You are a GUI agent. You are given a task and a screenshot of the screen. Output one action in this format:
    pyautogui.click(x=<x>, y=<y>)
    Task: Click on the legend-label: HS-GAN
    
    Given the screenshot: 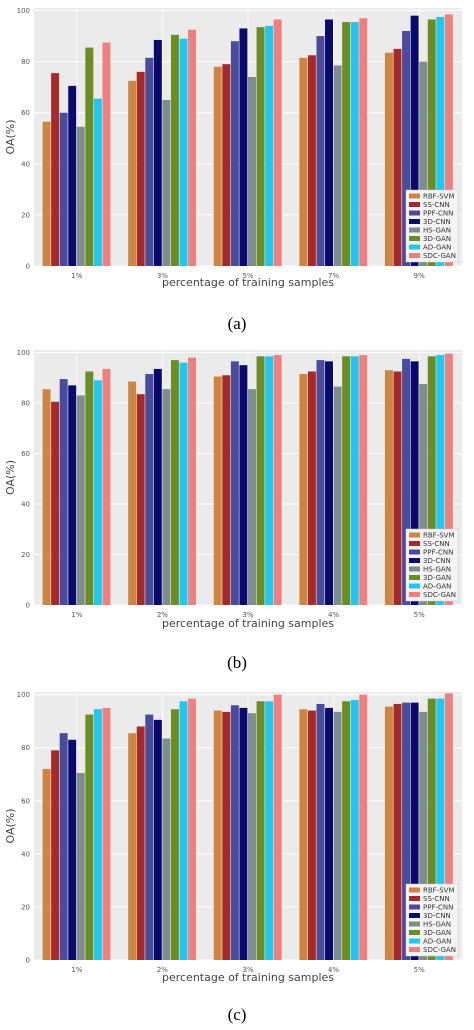 What is the action you would take?
    pyautogui.click(x=437, y=925)
    